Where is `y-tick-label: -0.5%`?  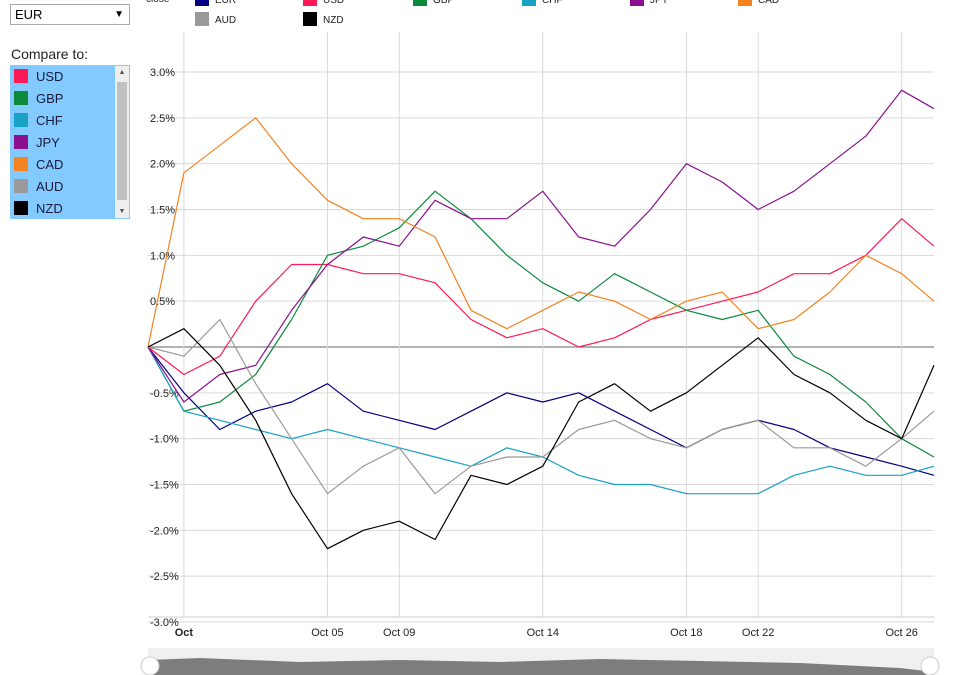
y-tick-label: -0.5% is located at coordinates (164, 394).